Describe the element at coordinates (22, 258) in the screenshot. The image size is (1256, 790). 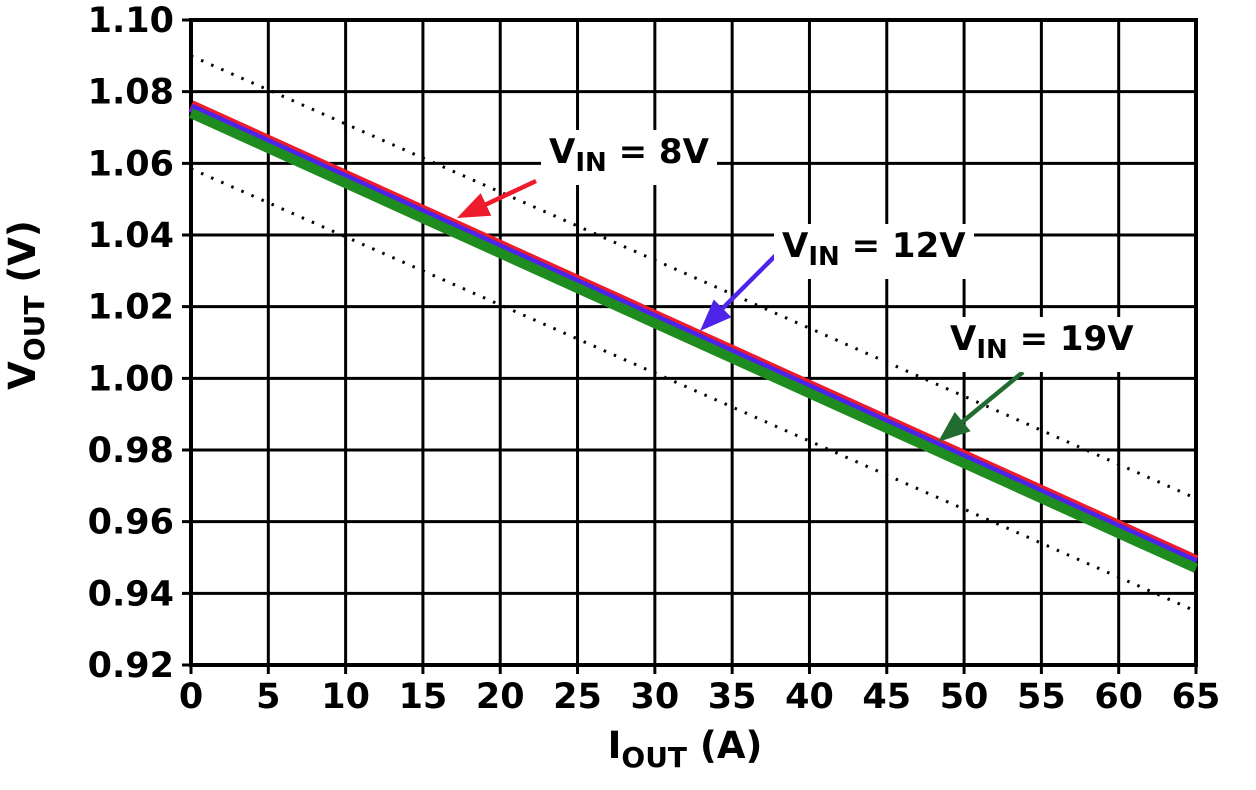
I see `y-axis-title-unit: (V)` at that location.